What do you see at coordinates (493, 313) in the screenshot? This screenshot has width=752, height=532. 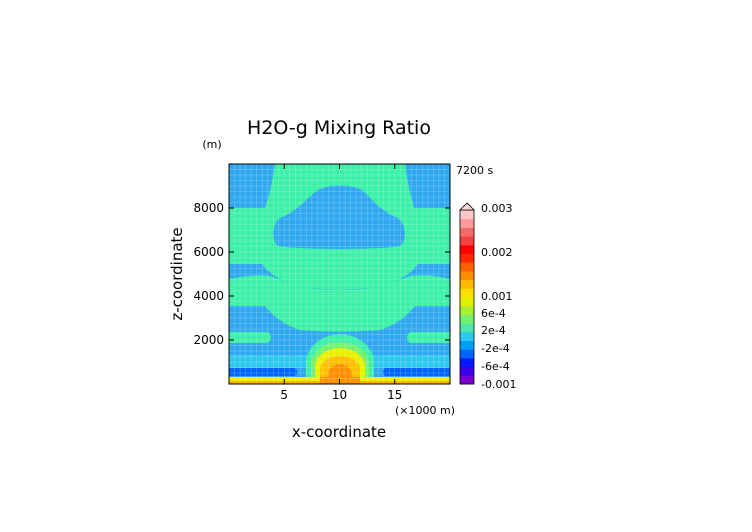 I see `colorbar-tick-label: 6e-4` at bounding box center [493, 313].